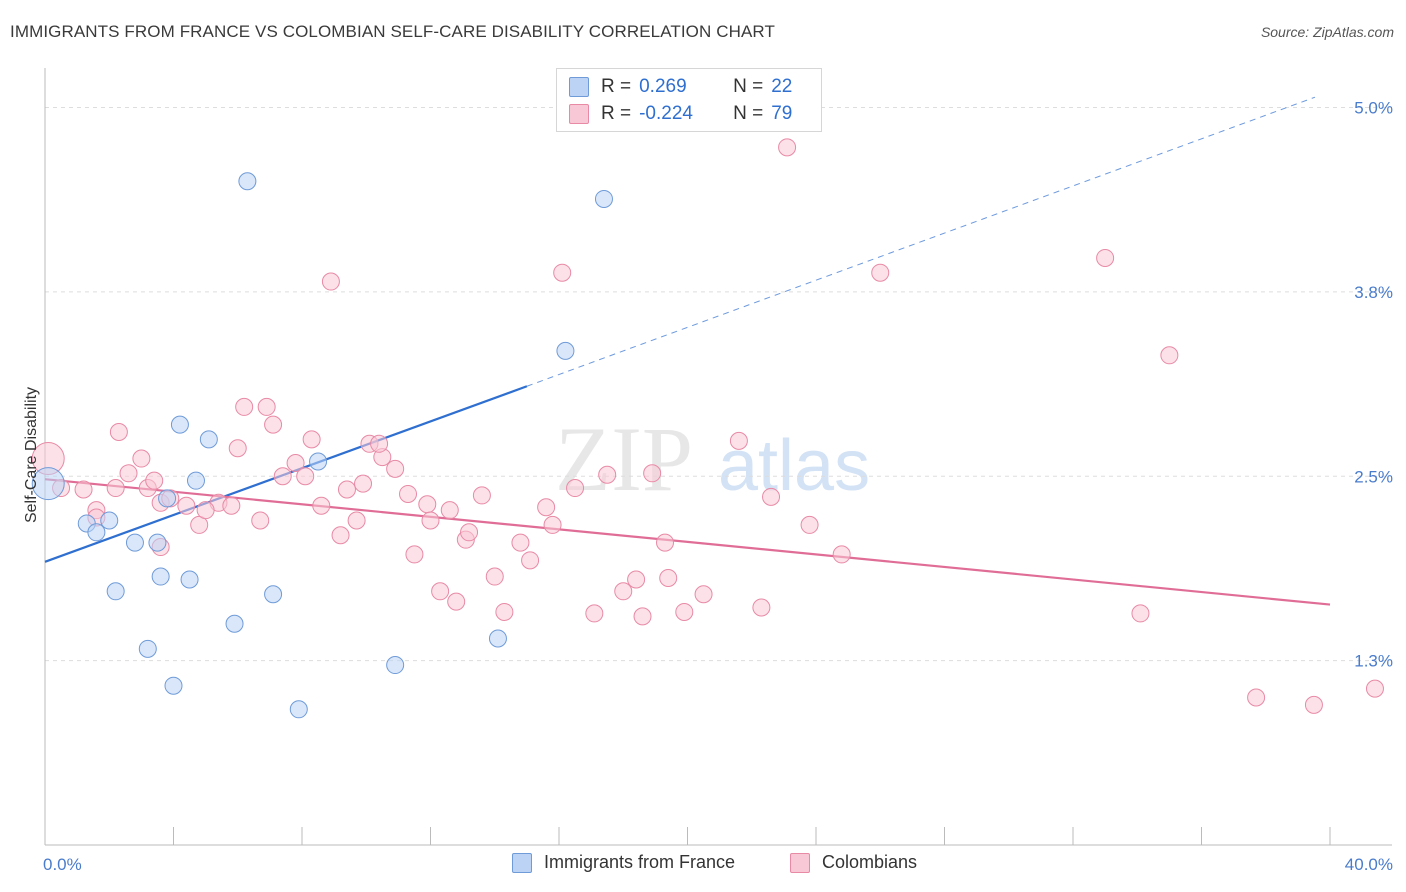 The width and height of the screenshot is (1406, 892). Describe the element at coordinates (579, 87) in the screenshot. I see `legend-swatch-france` at that location.